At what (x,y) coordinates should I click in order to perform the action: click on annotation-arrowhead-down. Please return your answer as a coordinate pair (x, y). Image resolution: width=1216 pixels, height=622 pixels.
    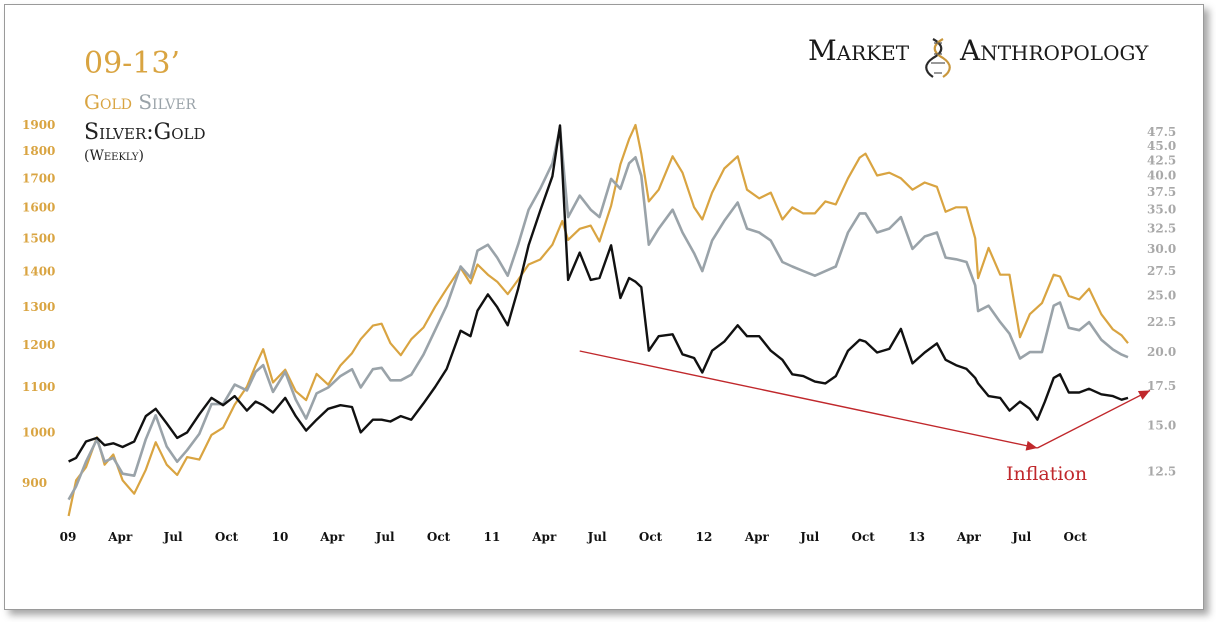
    Looking at the image, I should click on (1031, 445).